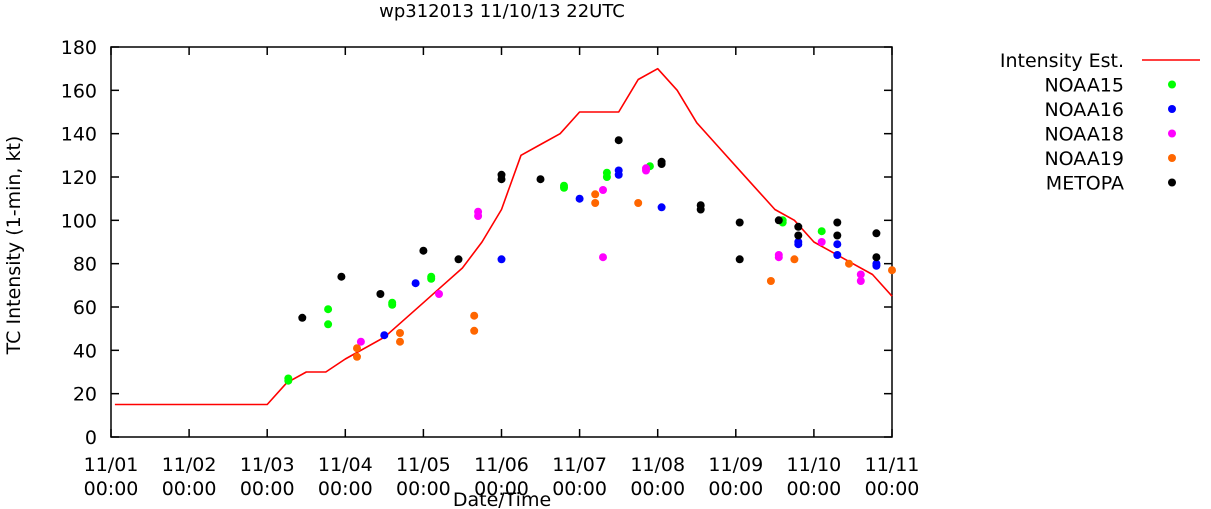 The width and height of the screenshot is (1211, 509). Describe the element at coordinates (345, 465) in the screenshot. I see `x-tick-date-label: 11/04` at that location.